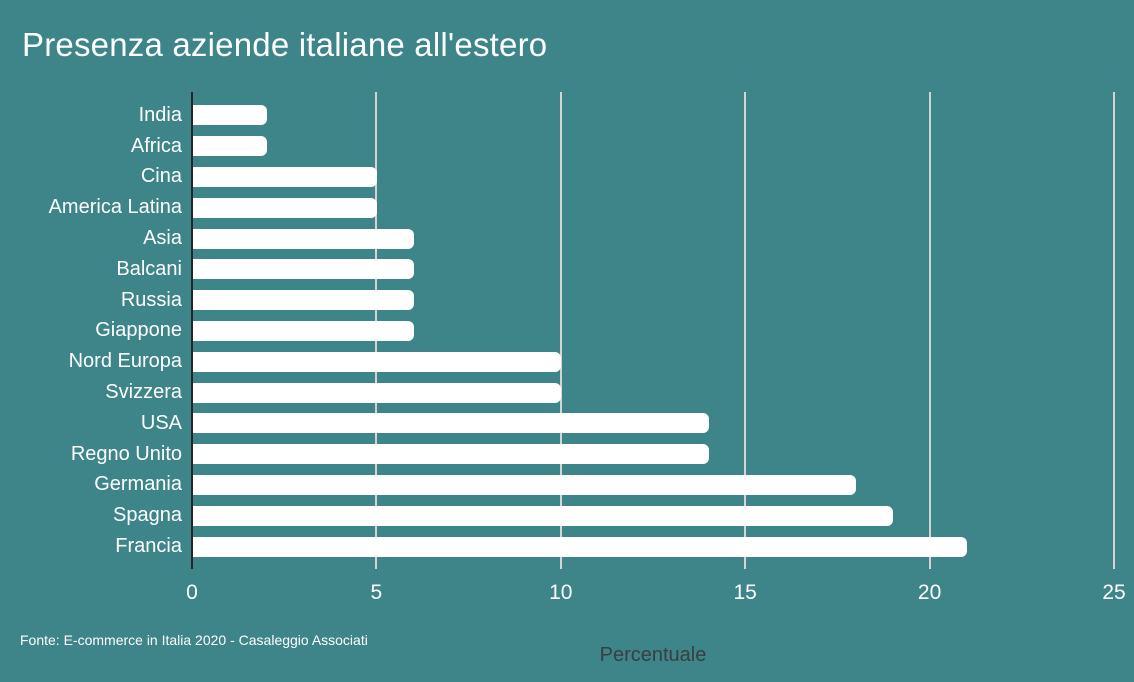  I want to click on category-label: Francia, so click(148, 546).